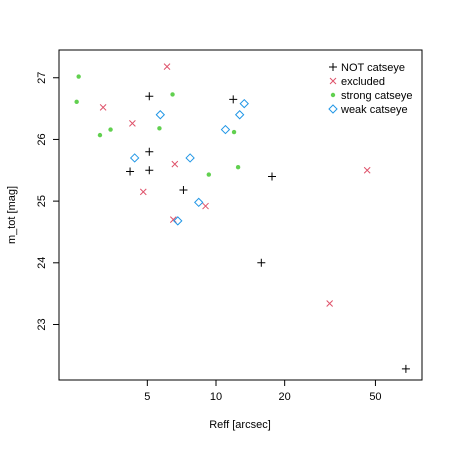 The width and height of the screenshot is (450, 450). Describe the element at coordinates (373, 68) in the screenshot. I see `legend-label-0: NOT catseye` at that location.